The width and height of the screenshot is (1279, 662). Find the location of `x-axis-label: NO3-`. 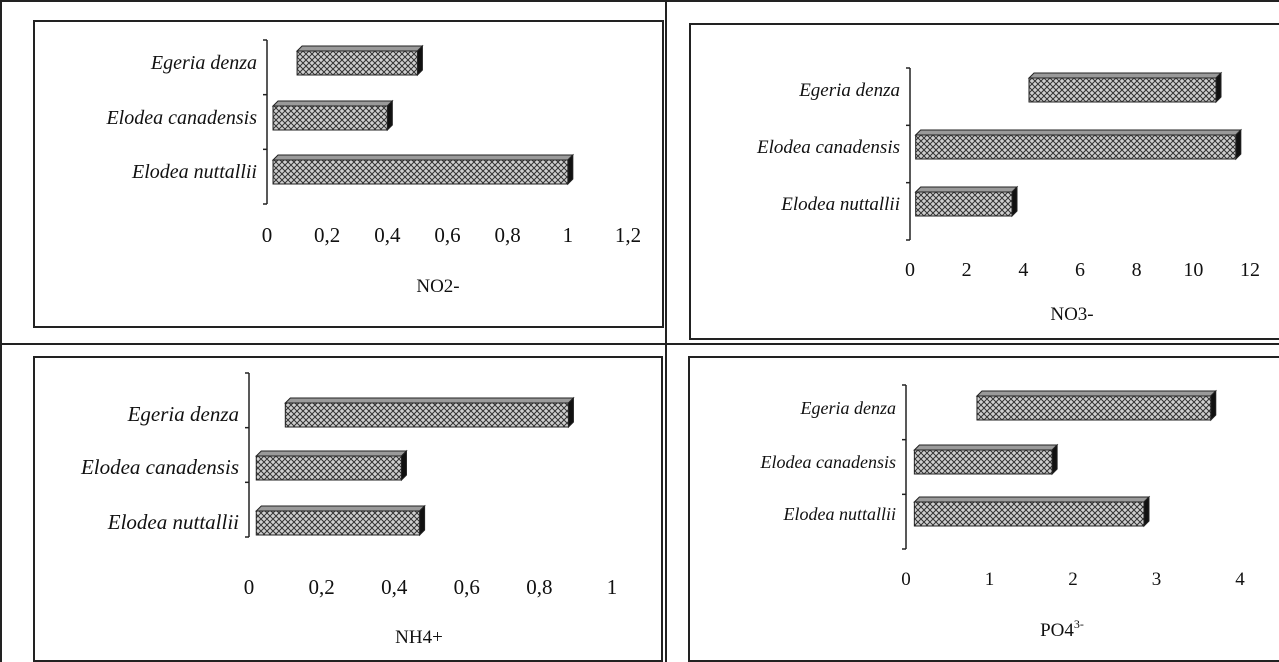

x-axis-label: NO3- is located at coordinates (1071, 314).